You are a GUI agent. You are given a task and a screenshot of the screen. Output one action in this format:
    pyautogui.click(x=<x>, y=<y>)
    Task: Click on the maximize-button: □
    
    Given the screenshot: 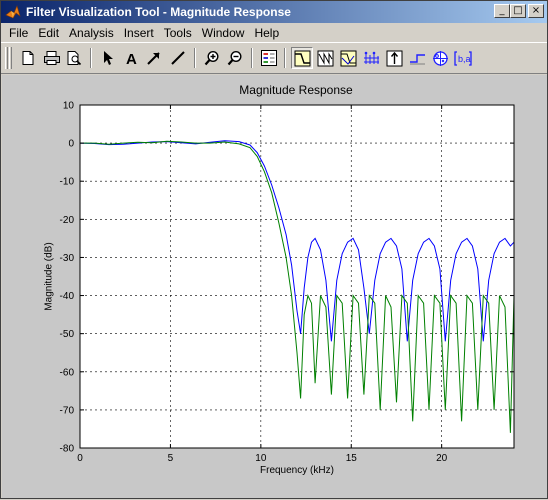 What is the action you would take?
    pyautogui.click(x=518, y=11)
    